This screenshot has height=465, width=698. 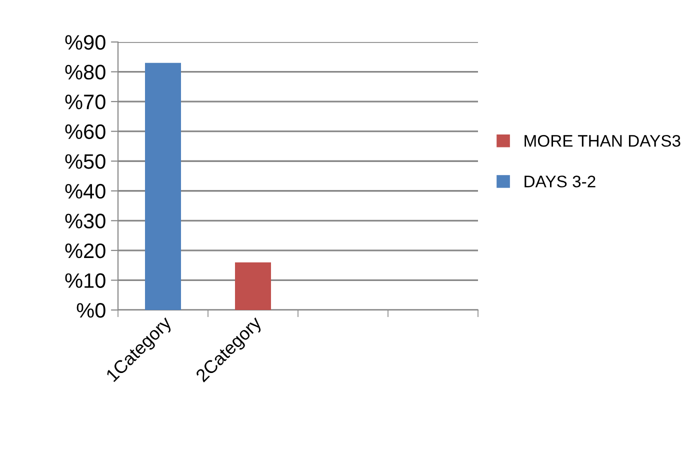 What do you see at coordinates (602, 141) in the screenshot?
I see `legend-label: MORE THAN DAYS3` at bounding box center [602, 141].